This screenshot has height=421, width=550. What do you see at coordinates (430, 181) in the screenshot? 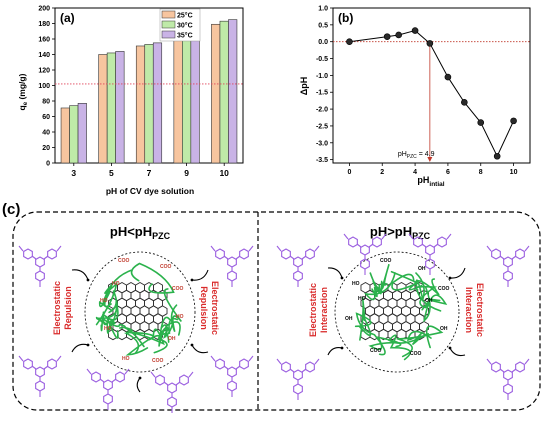
I see `x-axis-label-b: pHintial` at bounding box center [430, 181].